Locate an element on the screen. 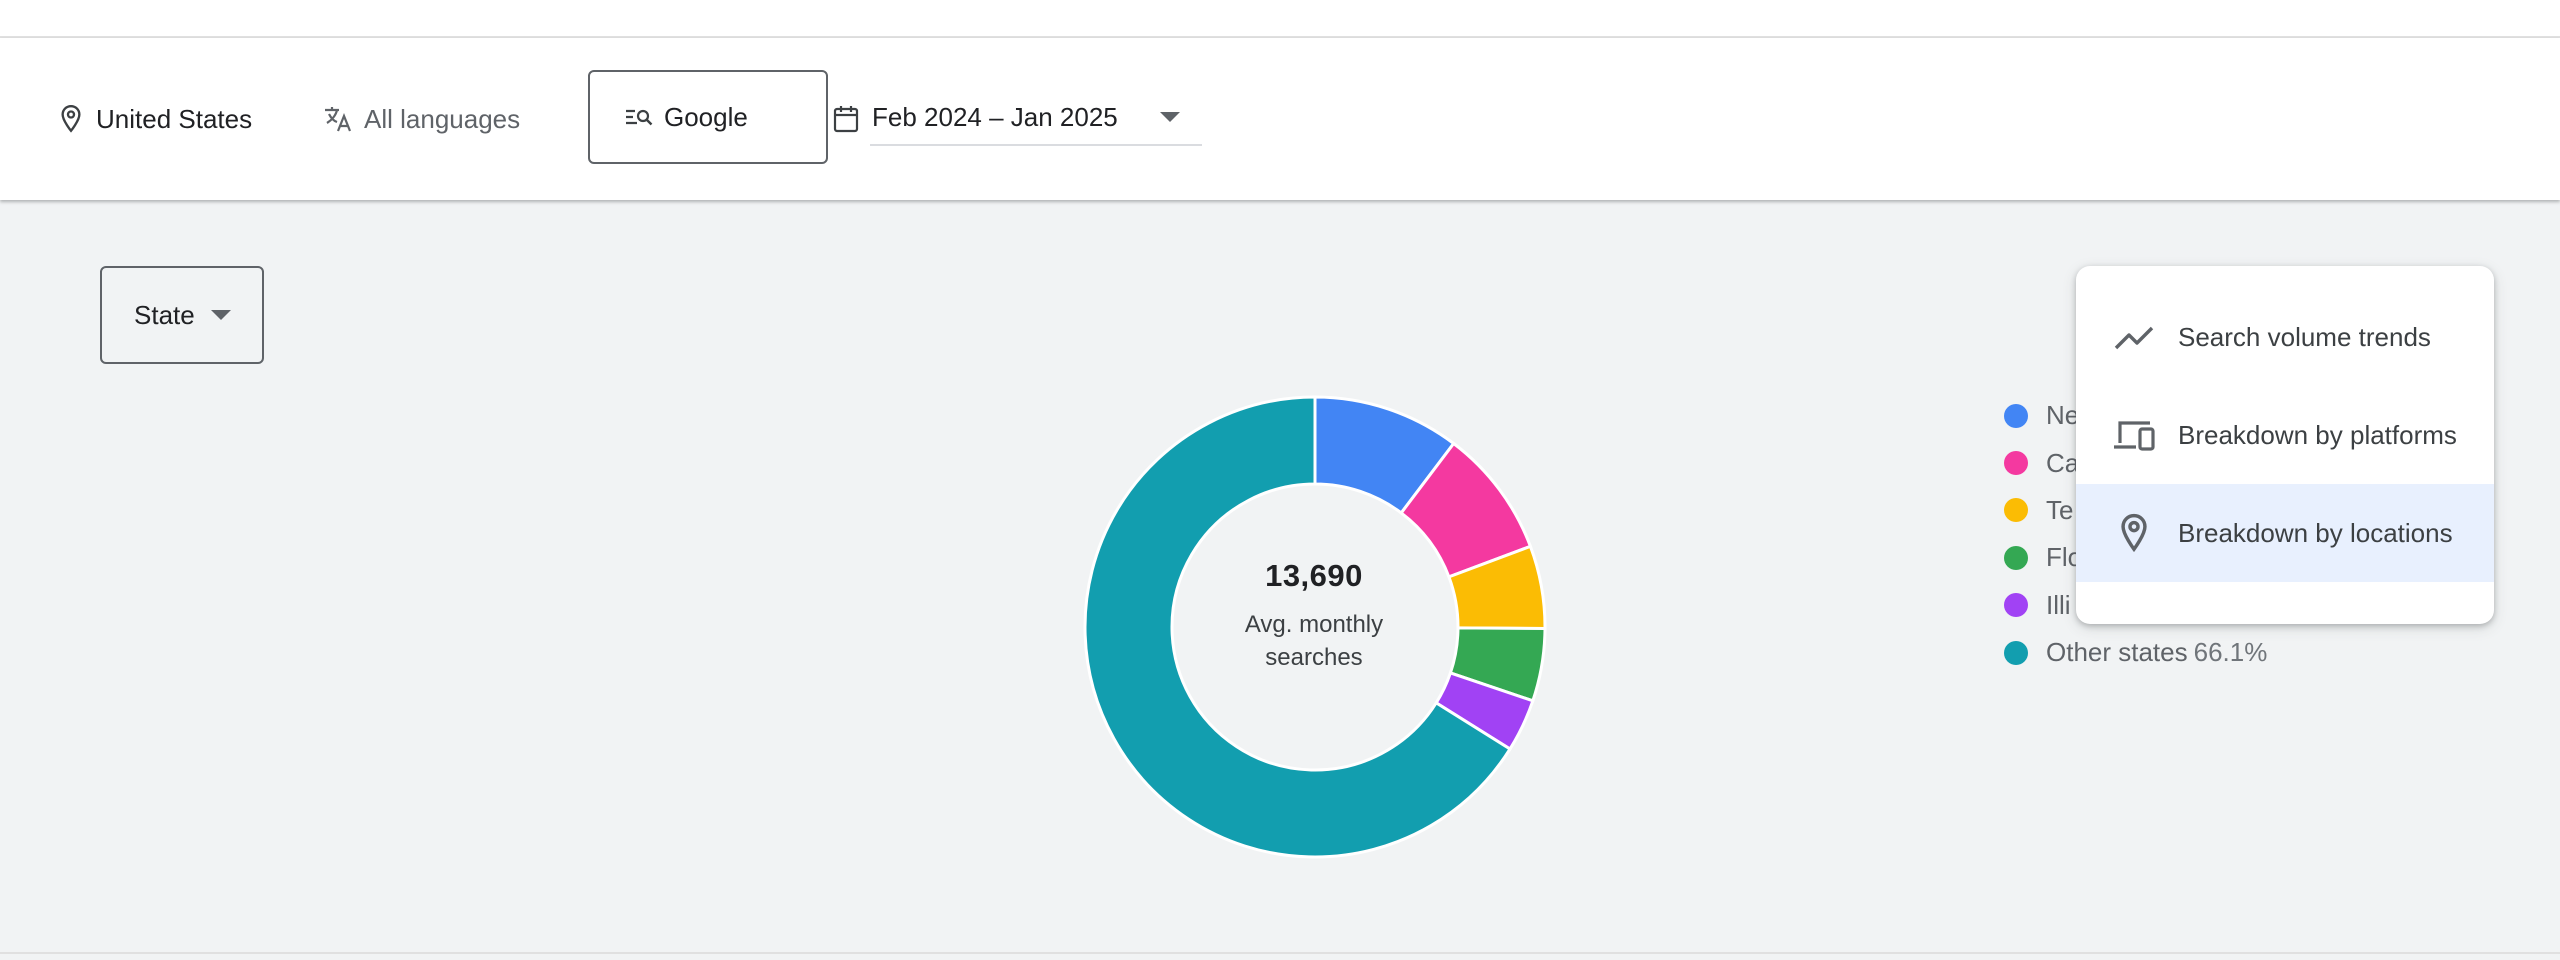  menu-item-label: Breakdown by locations is located at coordinates (2315, 532).